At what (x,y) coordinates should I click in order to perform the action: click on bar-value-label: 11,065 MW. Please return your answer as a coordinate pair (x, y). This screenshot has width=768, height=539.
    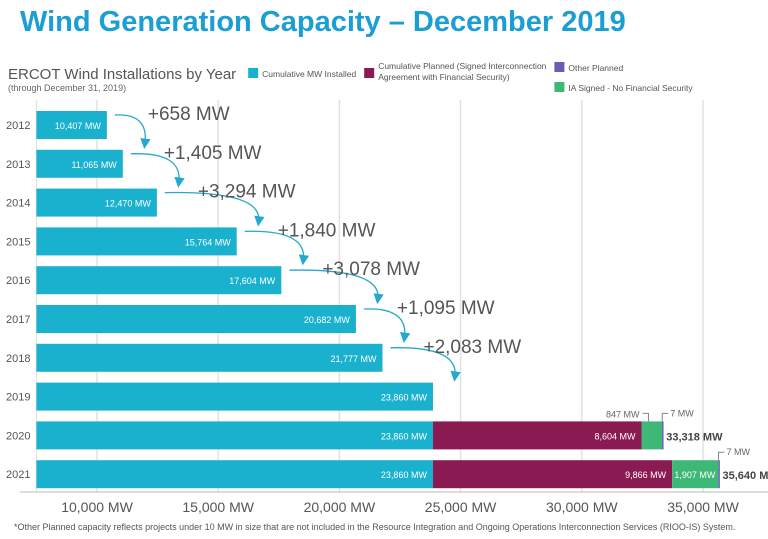
    Looking at the image, I should click on (94, 165).